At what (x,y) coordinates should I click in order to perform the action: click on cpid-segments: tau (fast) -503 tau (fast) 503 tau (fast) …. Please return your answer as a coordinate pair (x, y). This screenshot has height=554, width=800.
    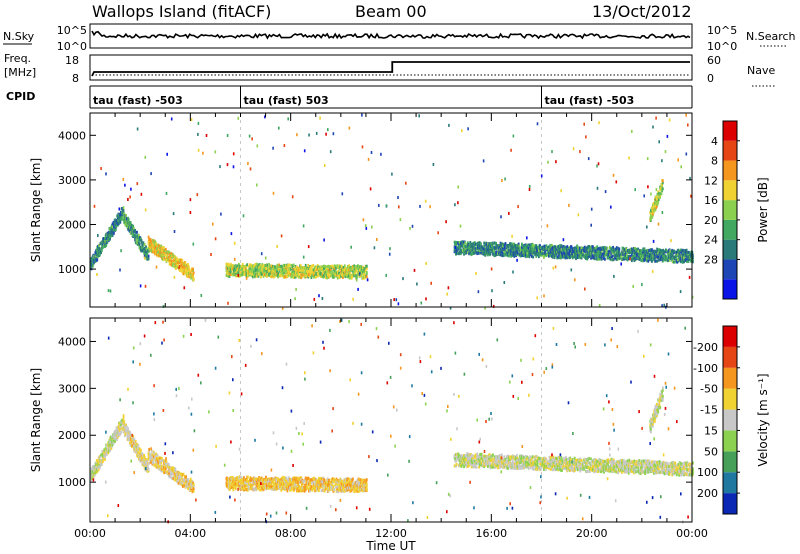
    Looking at the image, I should click on (363, 97).